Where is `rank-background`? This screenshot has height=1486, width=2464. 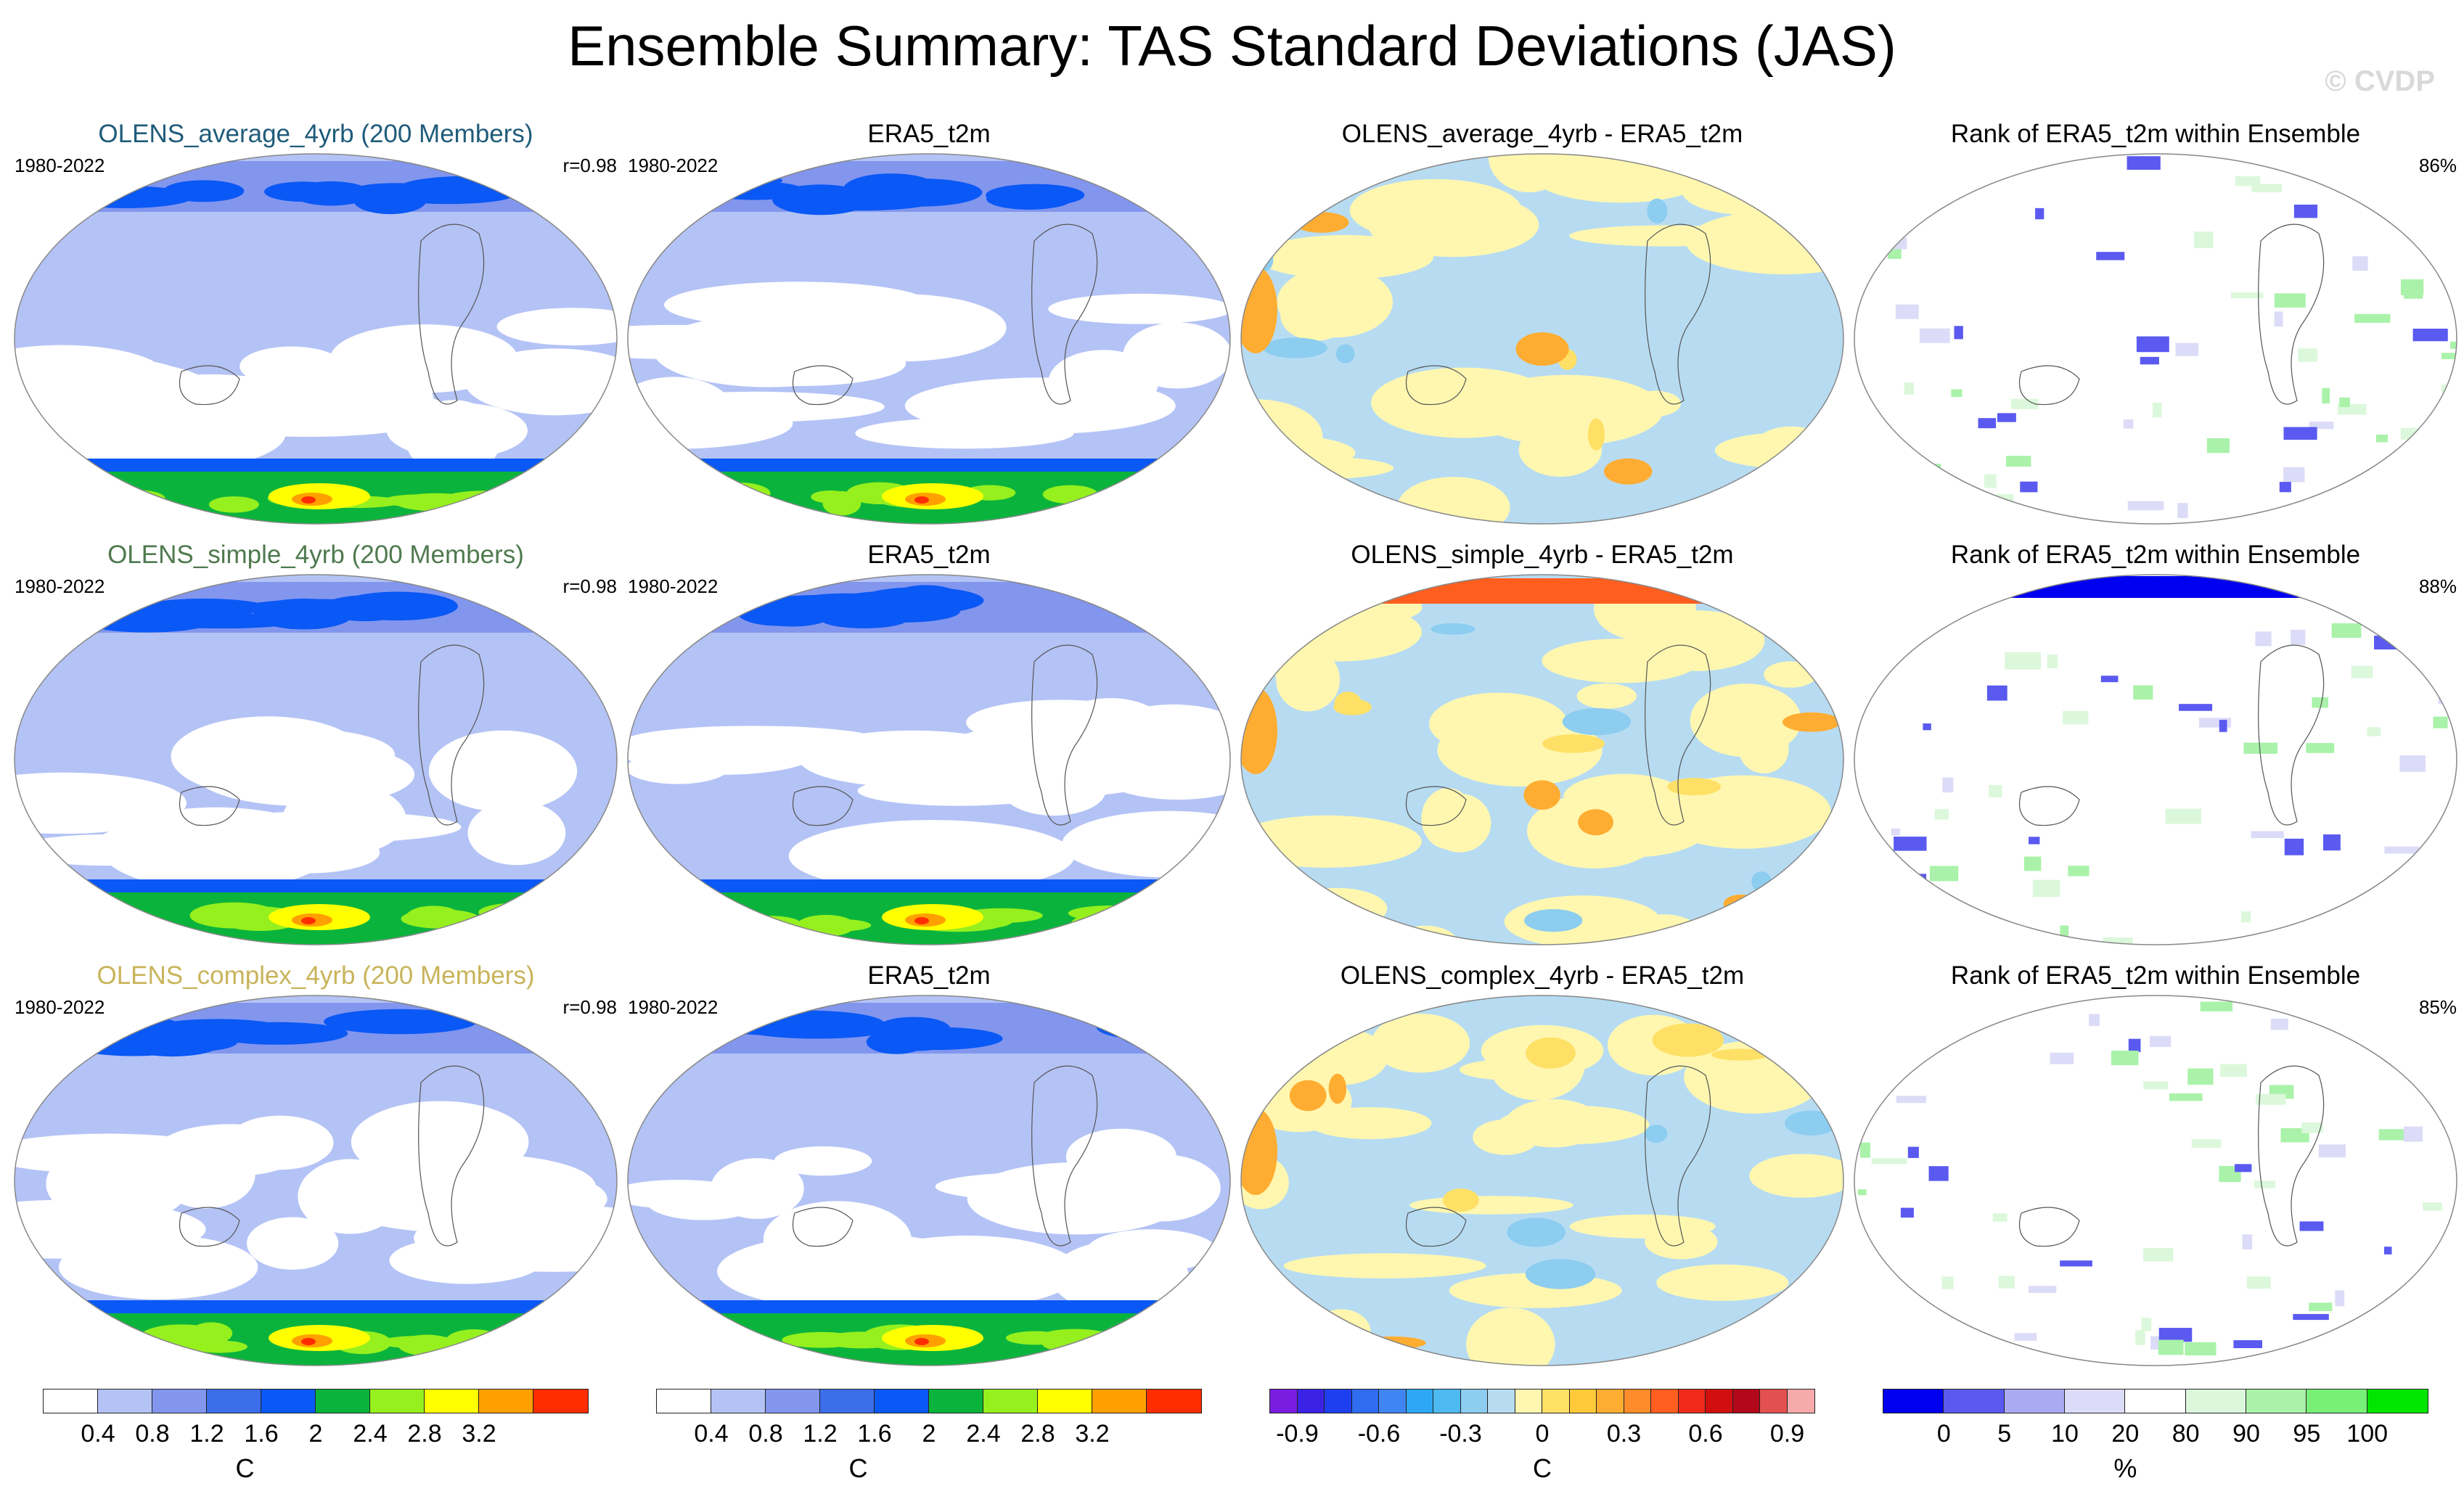 rank-background is located at coordinates (2155, 760).